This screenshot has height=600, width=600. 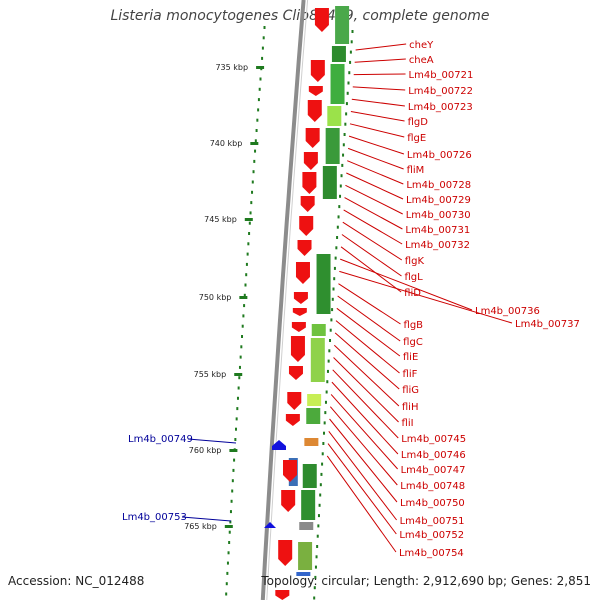 What do you see at coordinates (431, 535) in the screenshot?
I see `forward-gene-label: Lm4b_00752` at bounding box center [431, 535].